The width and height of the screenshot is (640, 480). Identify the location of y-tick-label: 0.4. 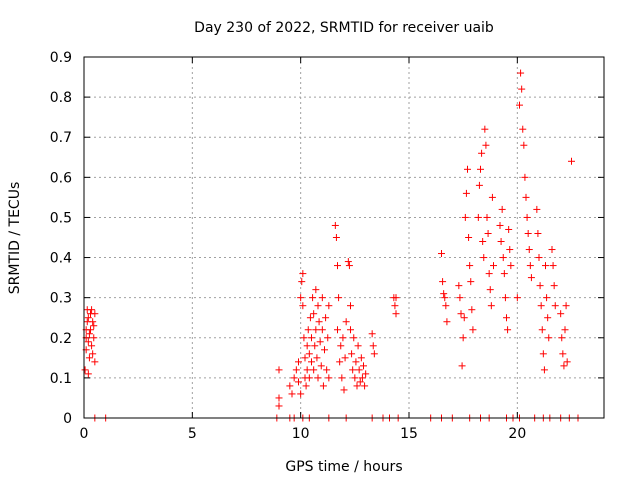
(61, 259).